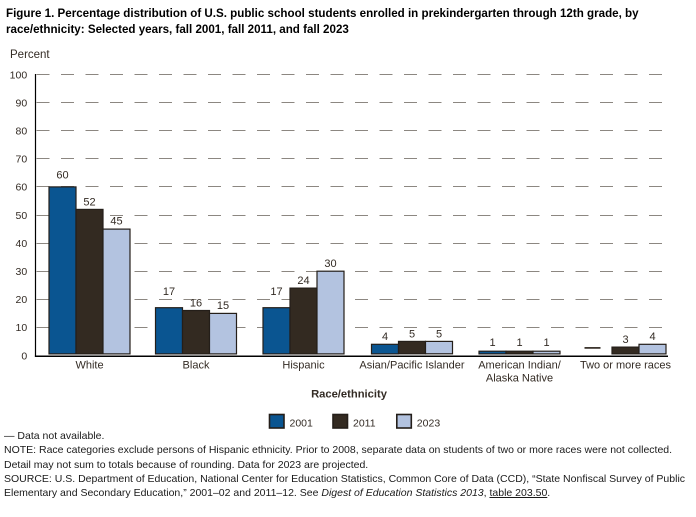  I want to click on svg-text: Two or more races, so click(626, 366).